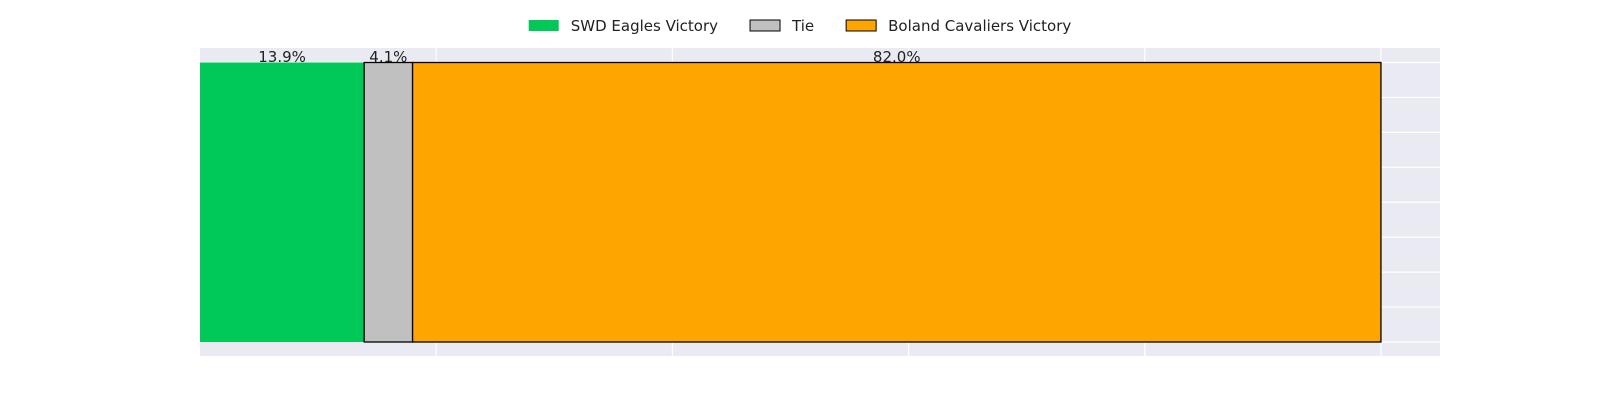 This screenshot has height=404, width=1600. What do you see at coordinates (589, 57) in the screenshot?
I see `data-labels: 13.9% 4.1% 82.0%` at bounding box center [589, 57].